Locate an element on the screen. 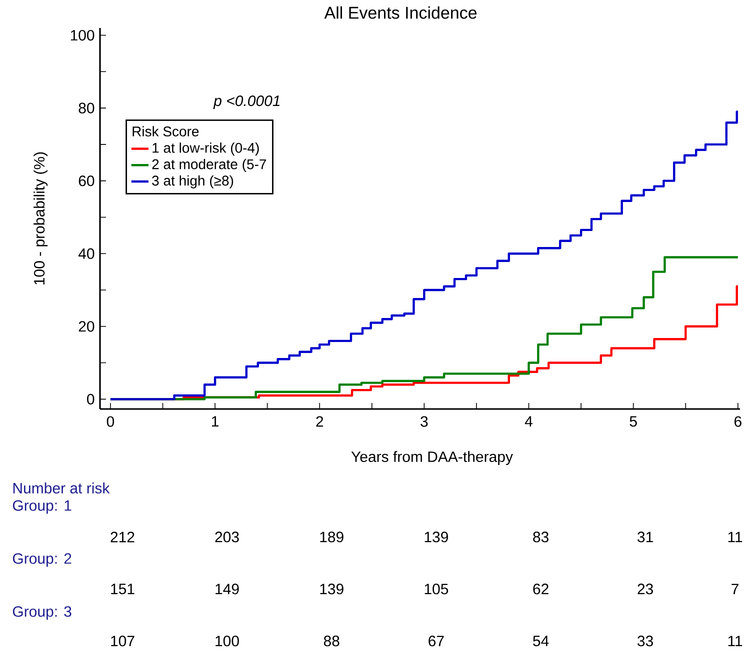 This screenshot has height=651, width=749. text: 88 is located at coordinates (332, 641).